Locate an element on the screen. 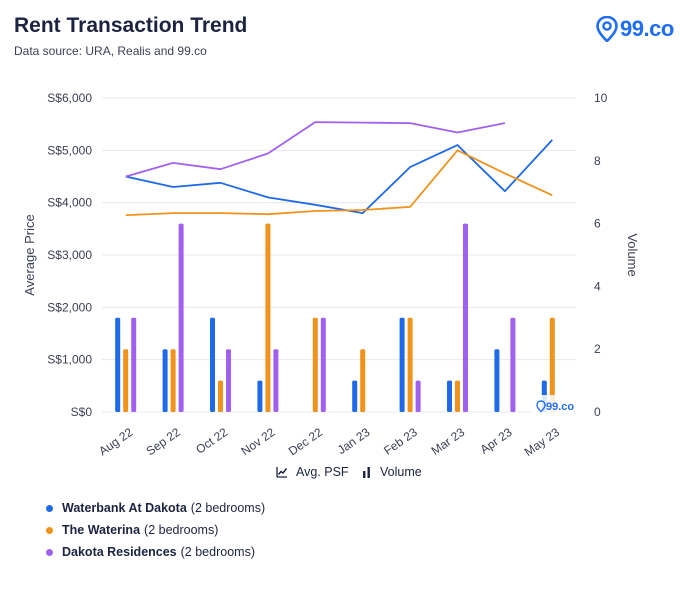 Image resolution: width=680 pixels, height=589 pixels. price-lines is located at coordinates (339, 169).